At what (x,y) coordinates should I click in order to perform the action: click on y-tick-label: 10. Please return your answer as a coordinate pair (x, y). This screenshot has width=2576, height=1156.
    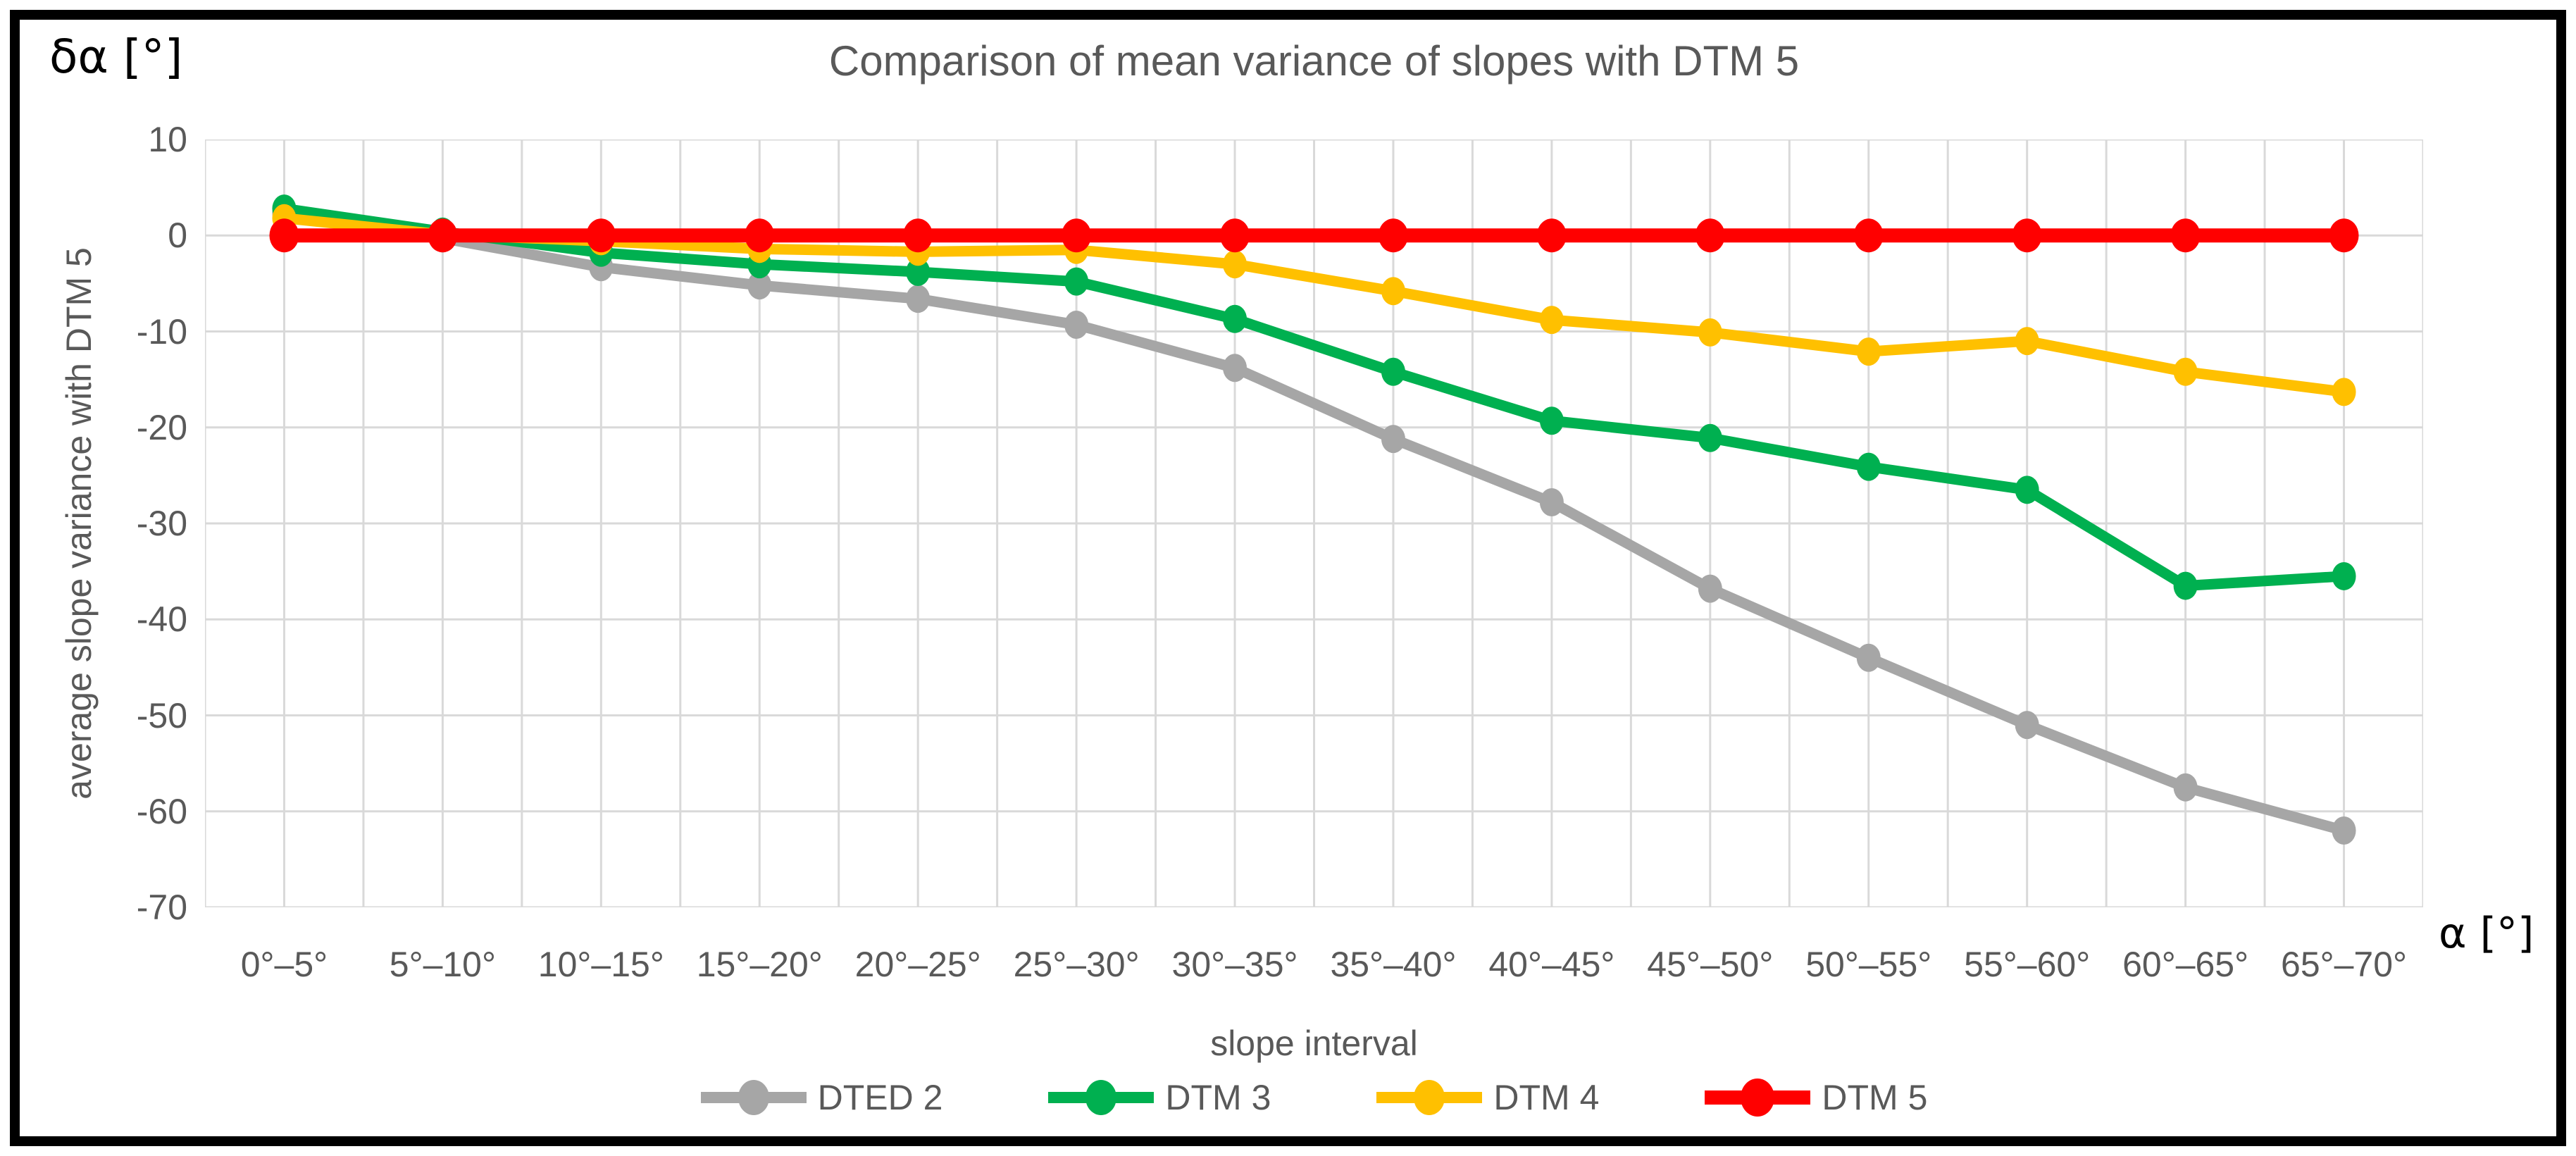
    Looking at the image, I should click on (167, 139).